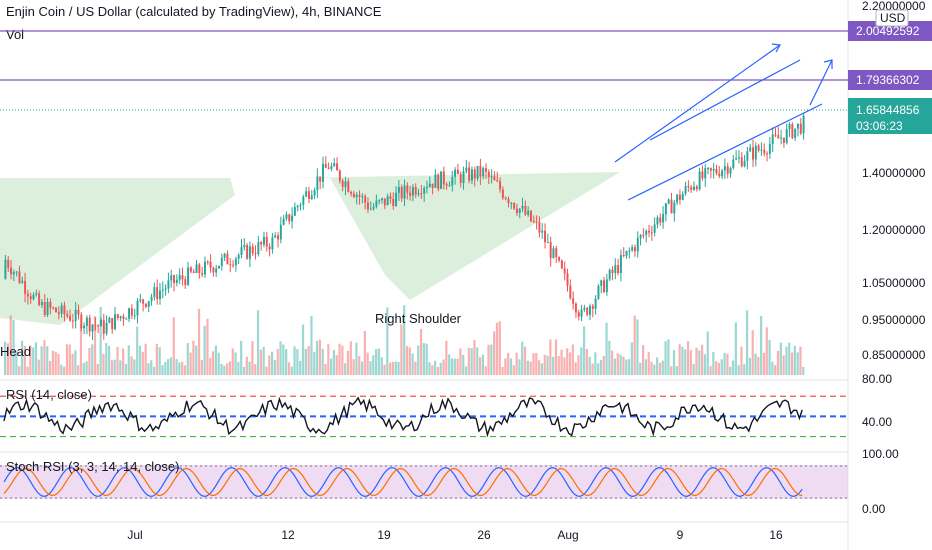 This screenshot has height=550, width=932. What do you see at coordinates (403, 417) in the screenshot?
I see `rsi-line` at bounding box center [403, 417].